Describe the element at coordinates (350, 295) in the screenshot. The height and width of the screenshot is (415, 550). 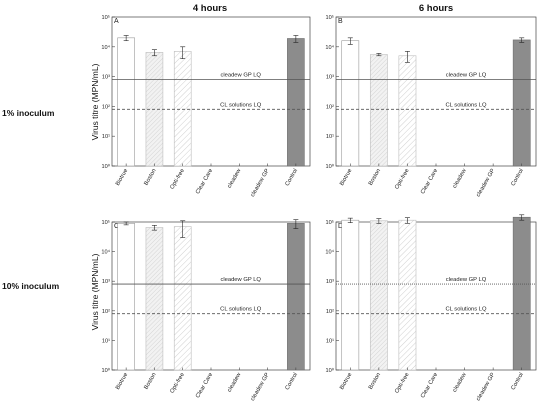
I see `bar-d-biotrue` at that location.